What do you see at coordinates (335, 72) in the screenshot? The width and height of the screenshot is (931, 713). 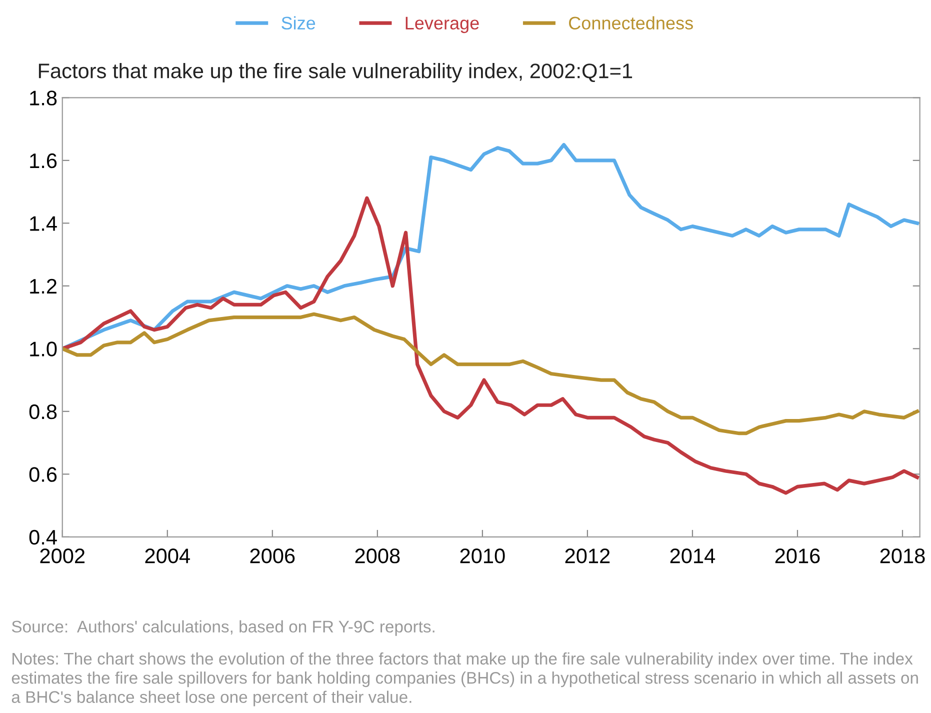 I see `chart-title: Factors that make up the fire sale vulnerability index, 2002:Q1=1` at bounding box center [335, 72].